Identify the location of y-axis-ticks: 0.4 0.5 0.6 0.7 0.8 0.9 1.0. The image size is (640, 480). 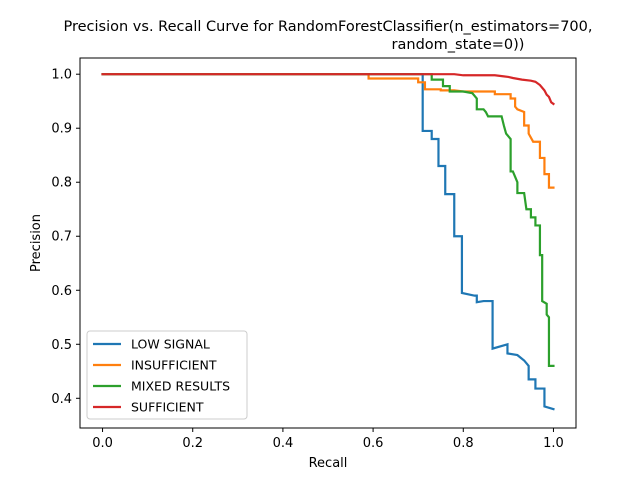
(65, 237).